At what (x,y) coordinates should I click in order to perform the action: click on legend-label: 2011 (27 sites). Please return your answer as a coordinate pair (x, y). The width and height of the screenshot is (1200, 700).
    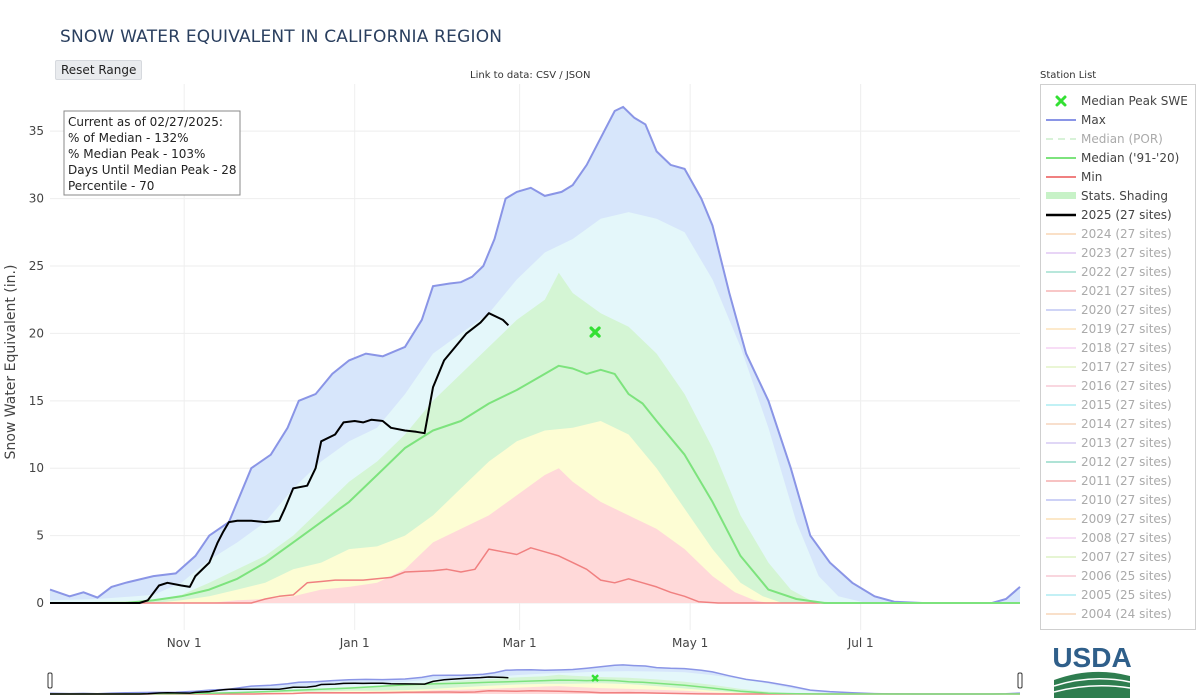
    Looking at the image, I should click on (1126, 480).